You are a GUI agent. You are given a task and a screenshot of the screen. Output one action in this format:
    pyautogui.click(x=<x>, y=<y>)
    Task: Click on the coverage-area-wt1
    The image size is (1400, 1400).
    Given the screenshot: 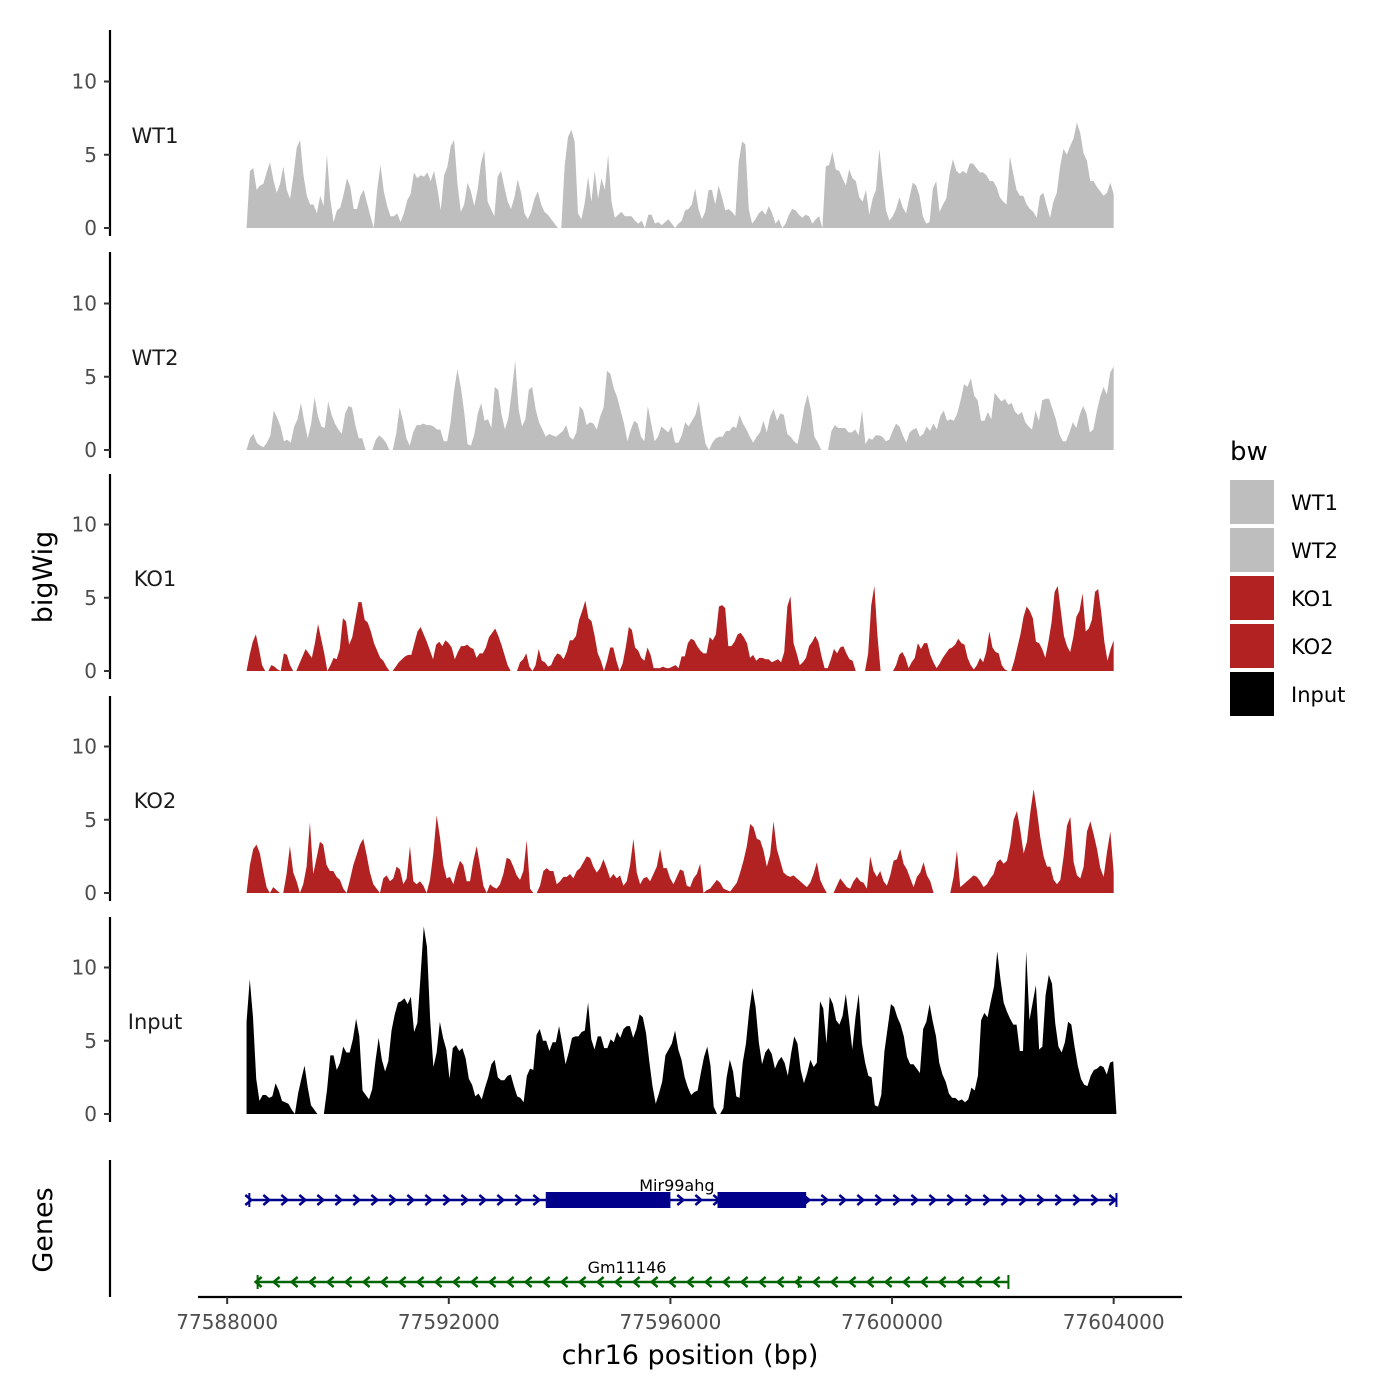 What is the action you would take?
    pyautogui.click(x=680, y=175)
    